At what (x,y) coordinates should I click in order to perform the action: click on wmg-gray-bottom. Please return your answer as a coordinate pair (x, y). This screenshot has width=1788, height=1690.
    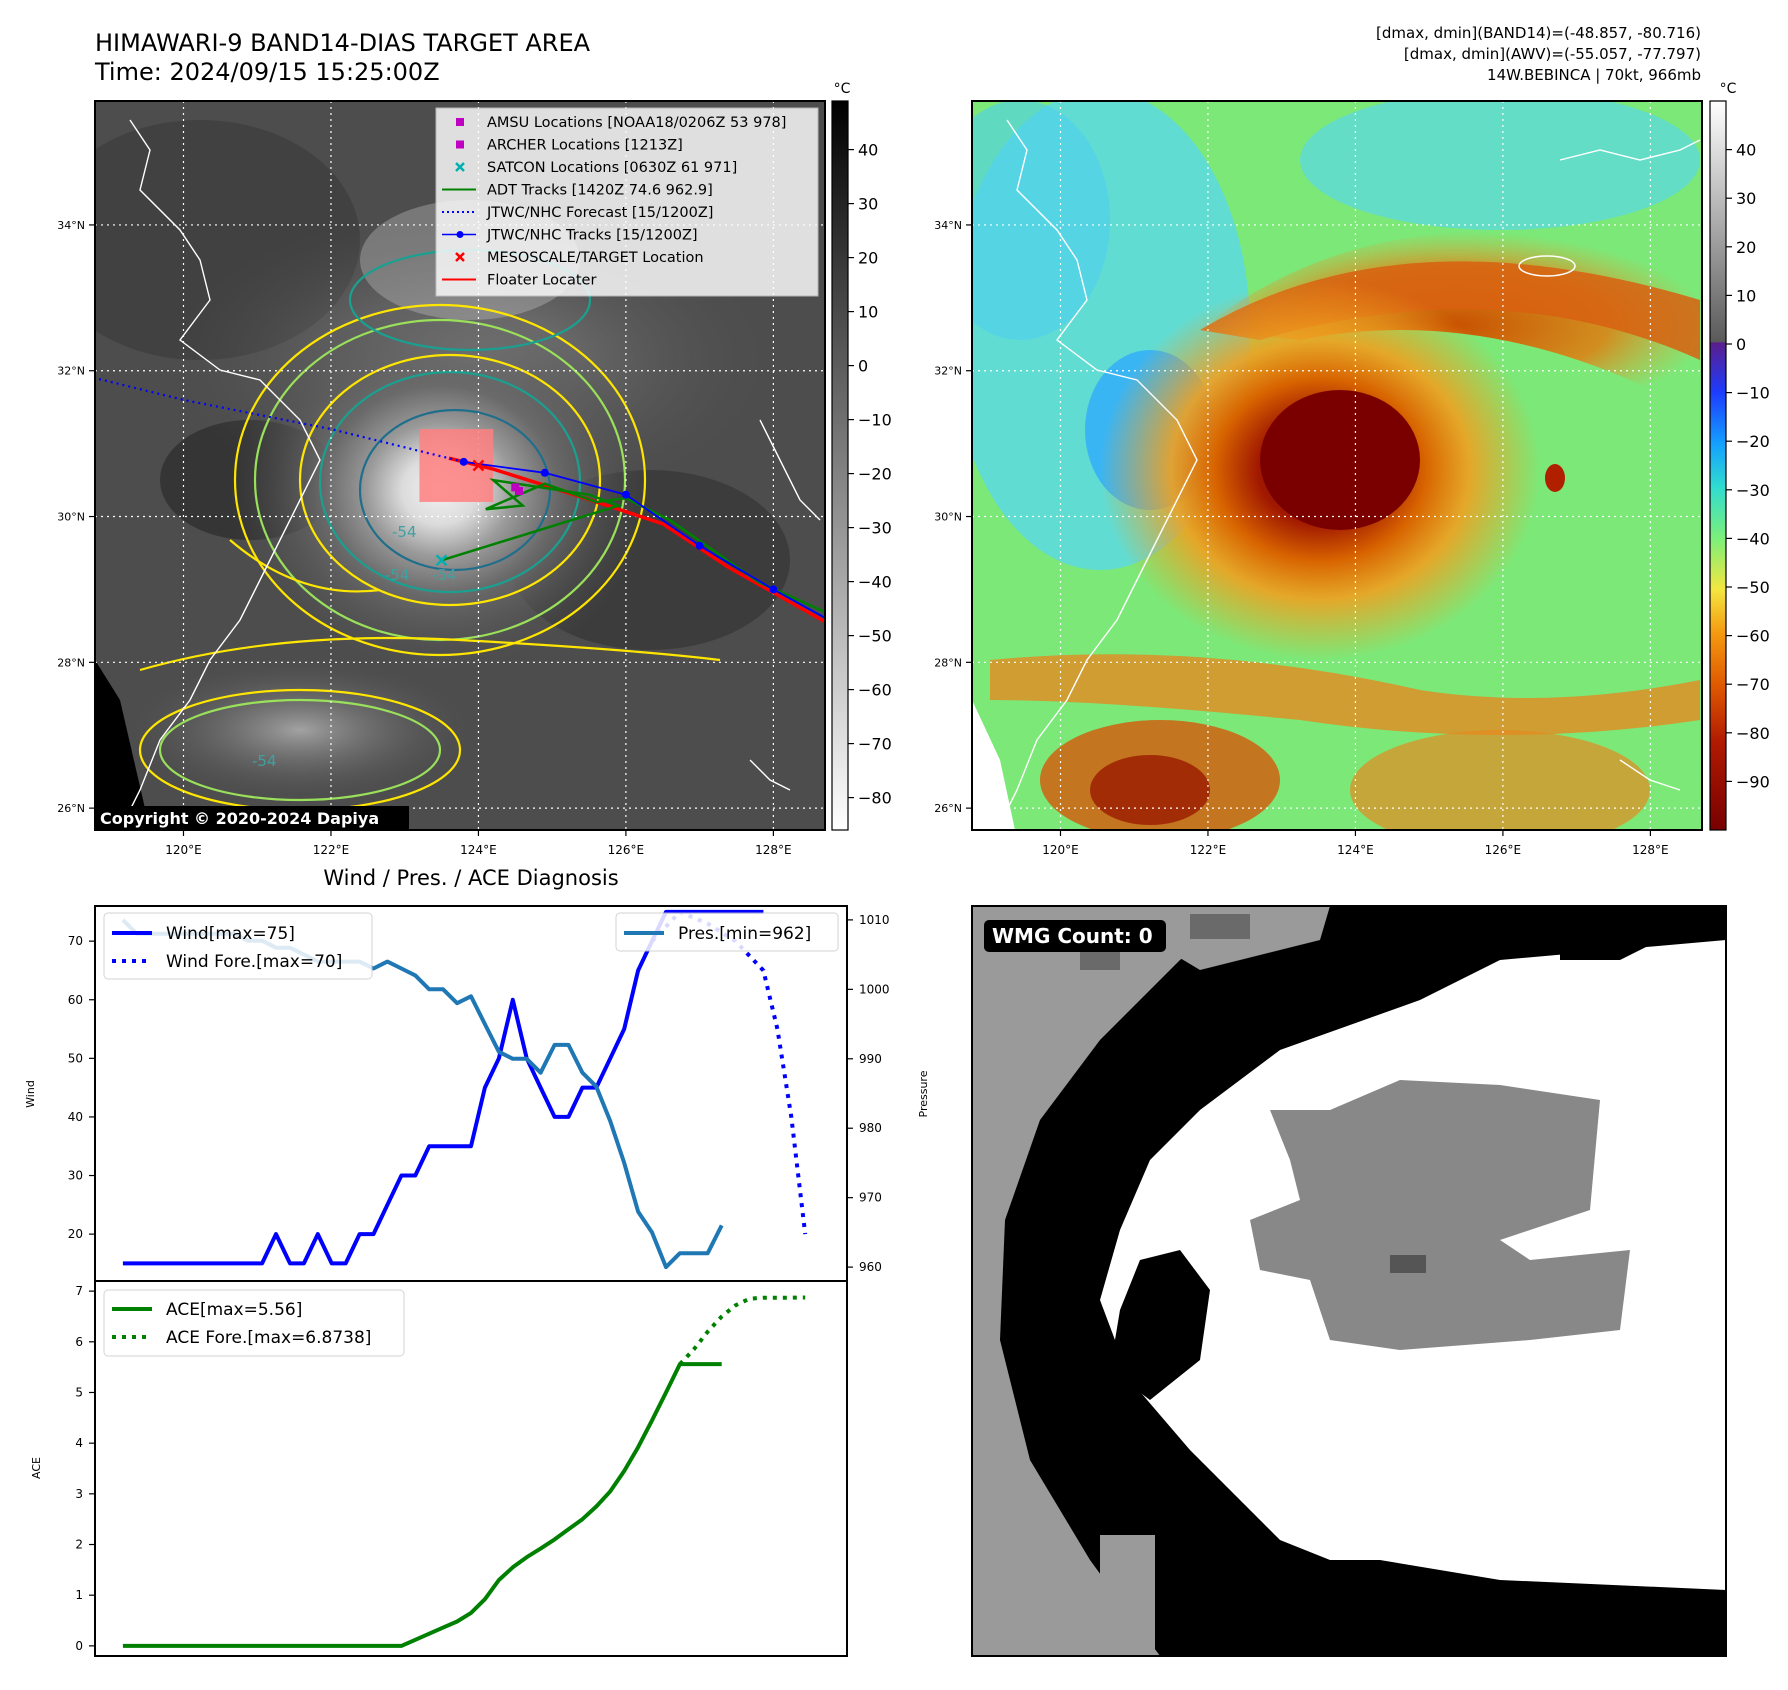
    Looking at the image, I should click on (1127, 1595).